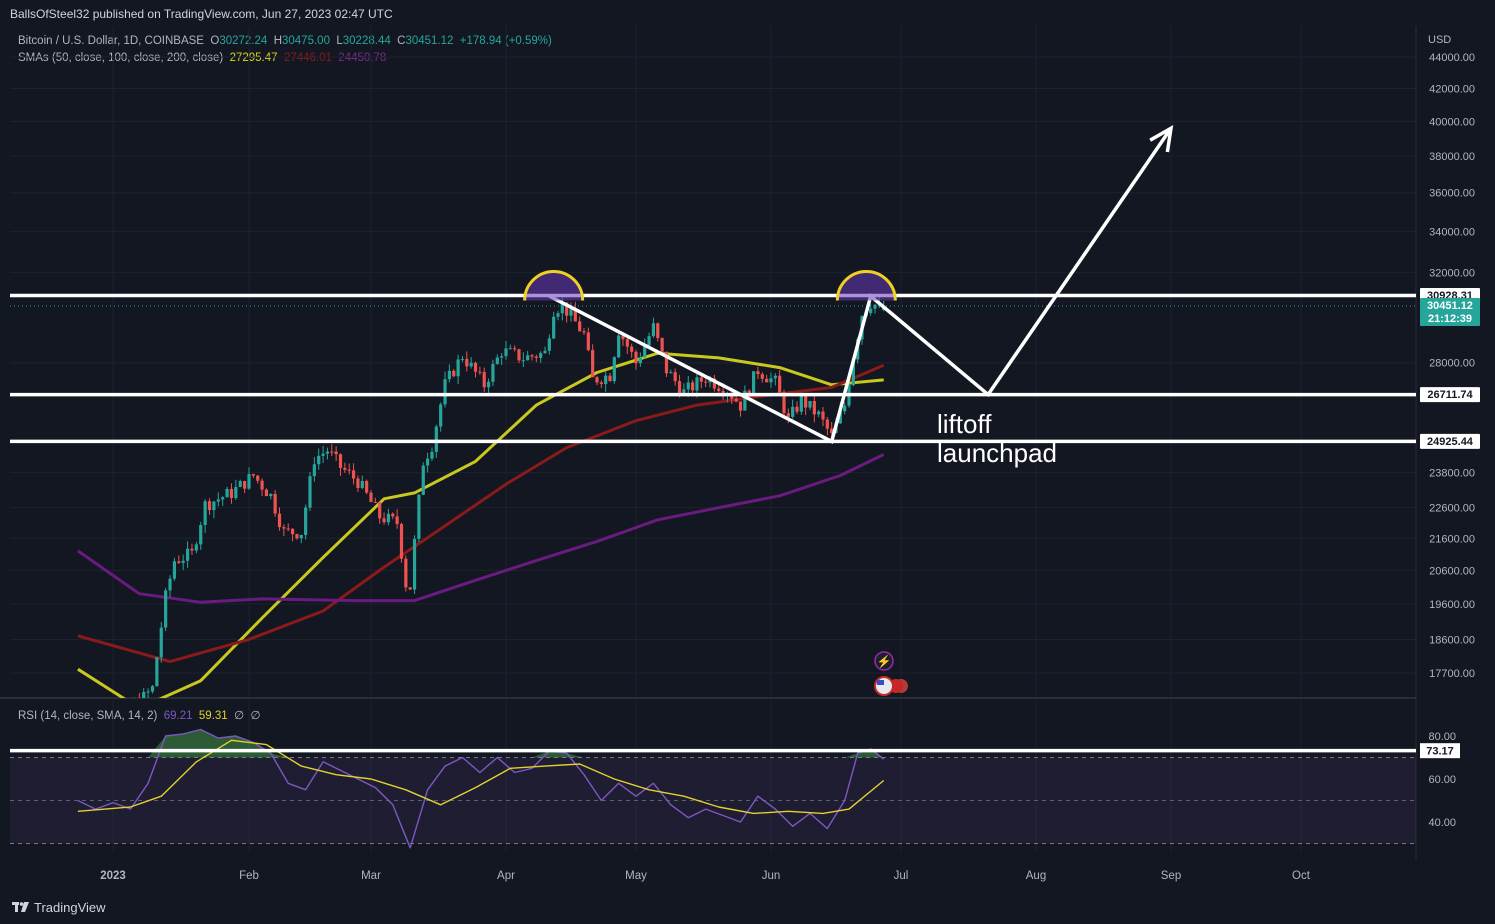  What do you see at coordinates (362, 58) in the screenshot?
I see `sma200-value: 24450.78` at bounding box center [362, 58].